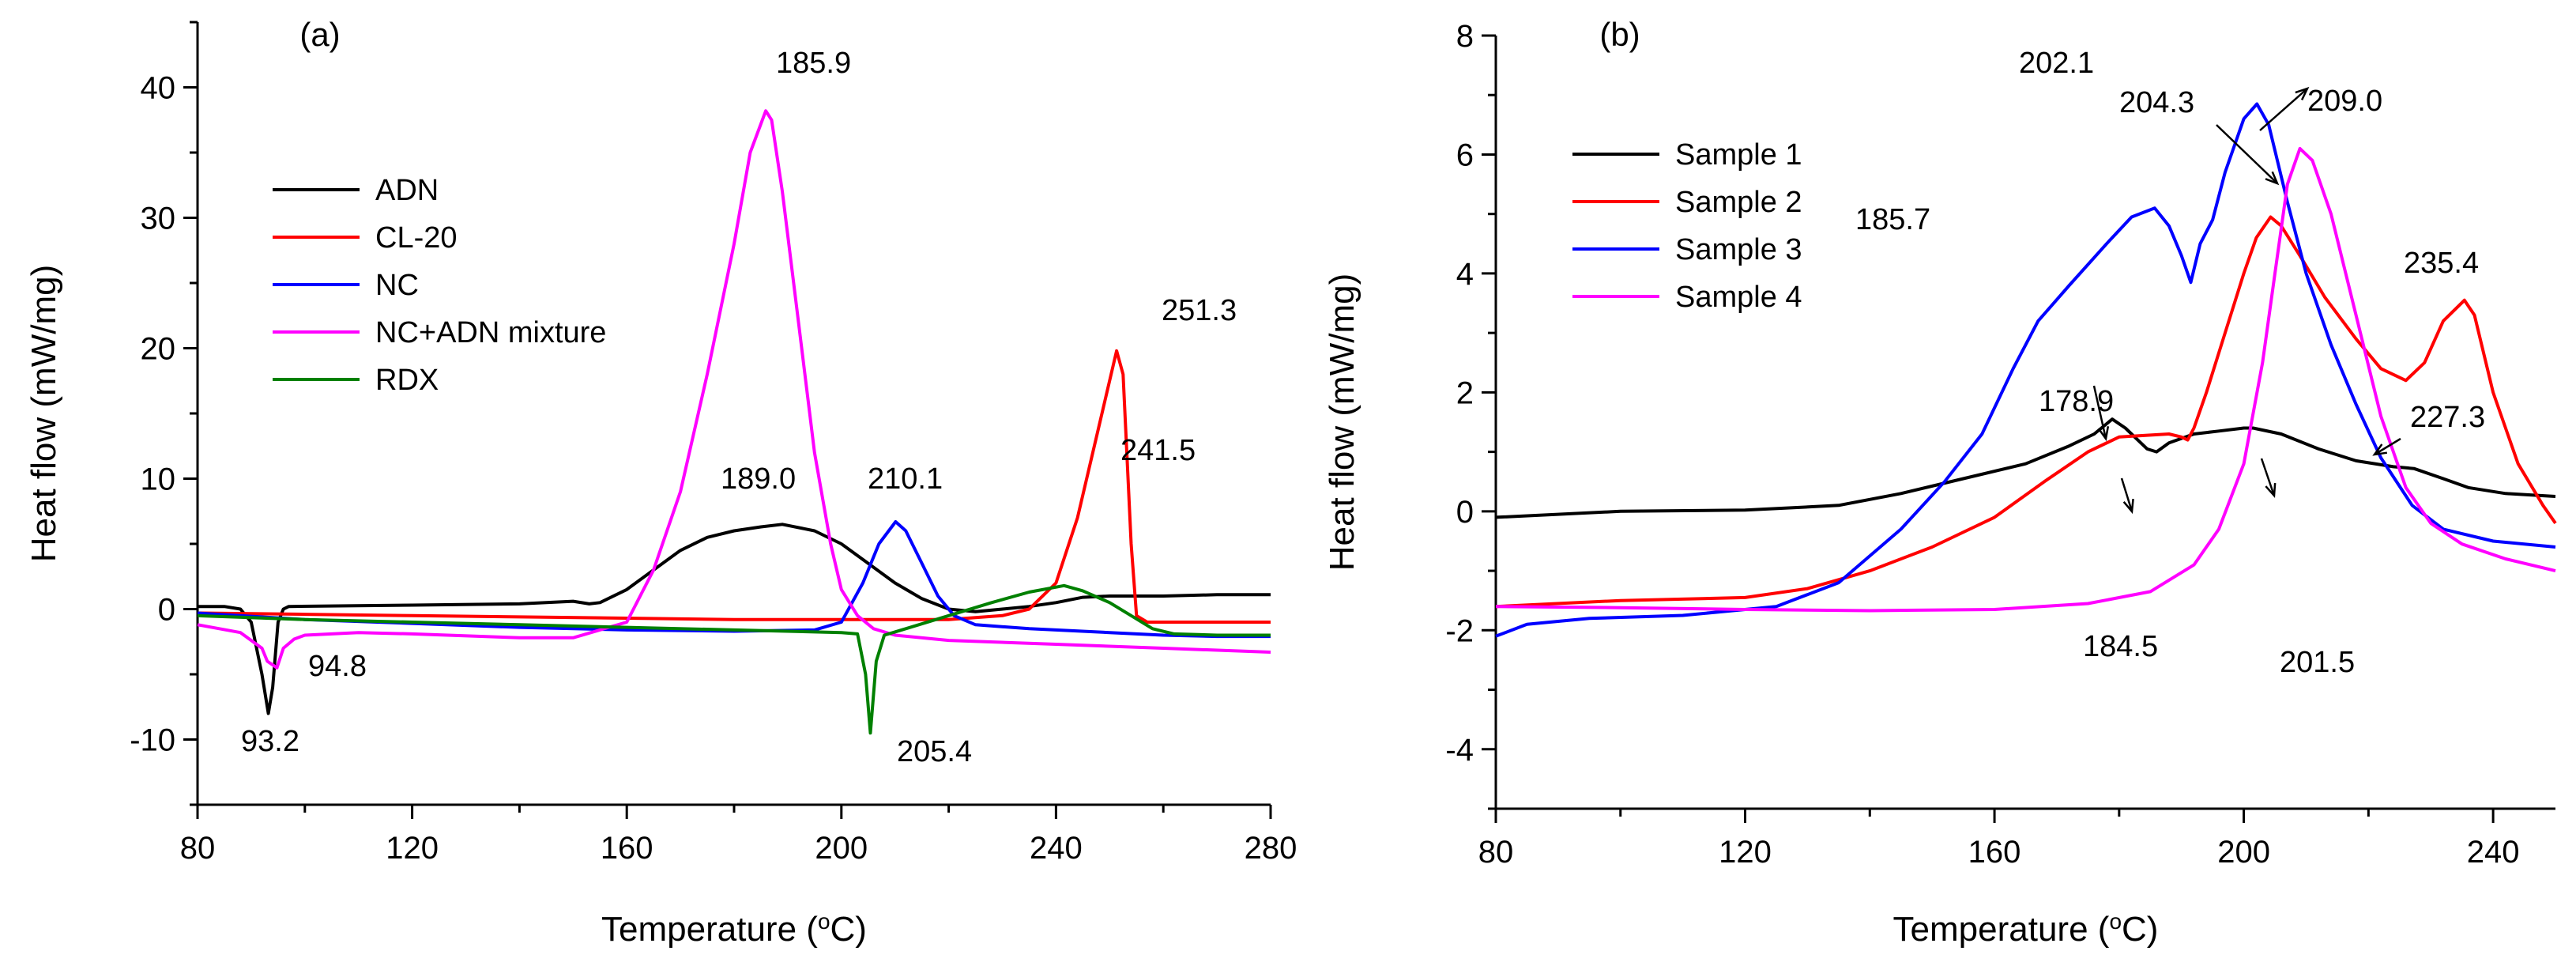  What do you see at coordinates (934, 751) in the screenshot?
I see `peak-annotation: 205.4` at bounding box center [934, 751].